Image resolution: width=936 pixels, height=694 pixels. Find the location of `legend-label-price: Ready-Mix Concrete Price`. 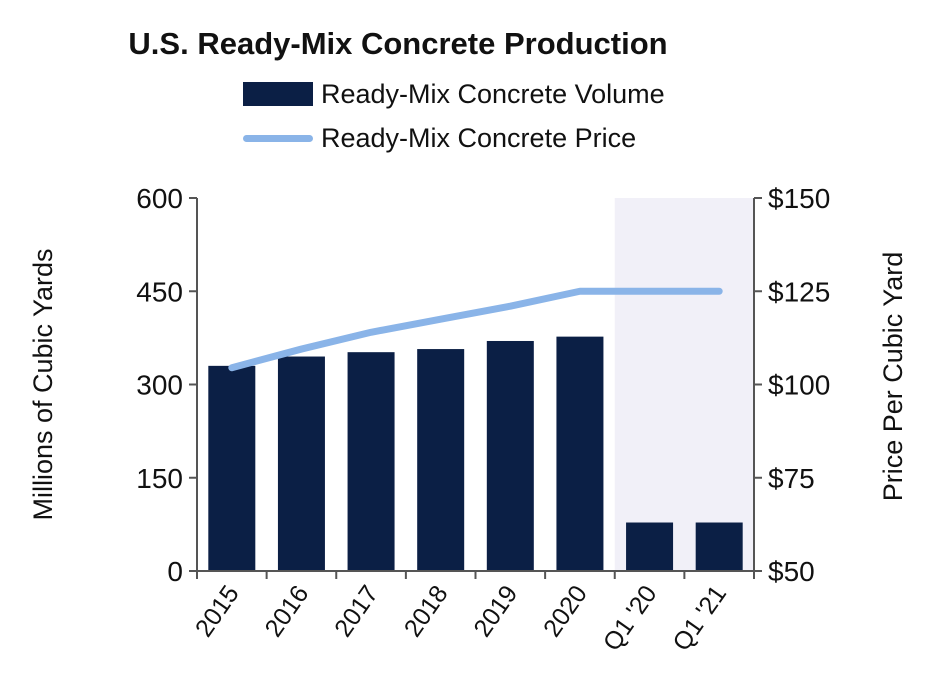

legend-label-price: Ready-Mix Concrete Price is located at coordinates (479, 137).